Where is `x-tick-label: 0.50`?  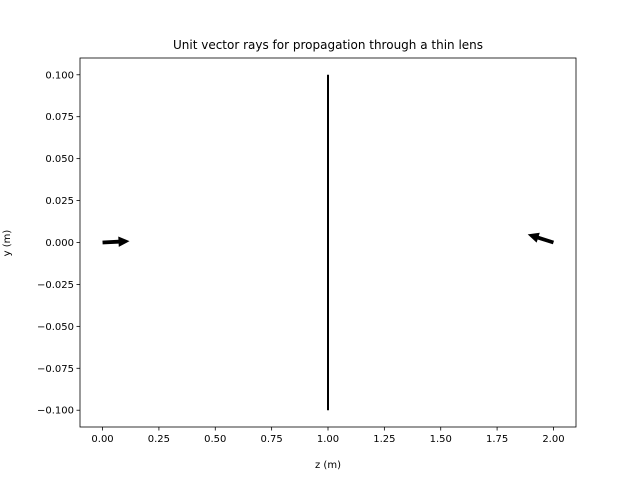 x-tick-label: 0.50 is located at coordinates (215, 439).